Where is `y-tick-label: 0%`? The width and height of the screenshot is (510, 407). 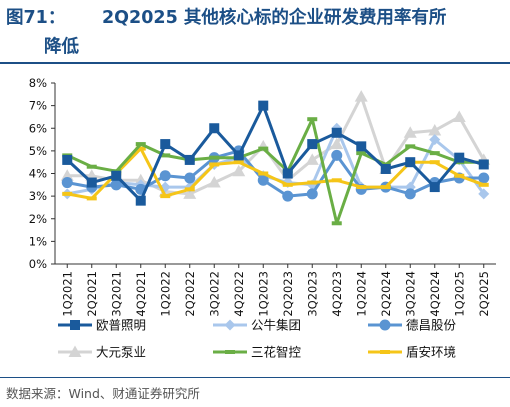
y-tick-label: 0% is located at coordinates (38, 264).